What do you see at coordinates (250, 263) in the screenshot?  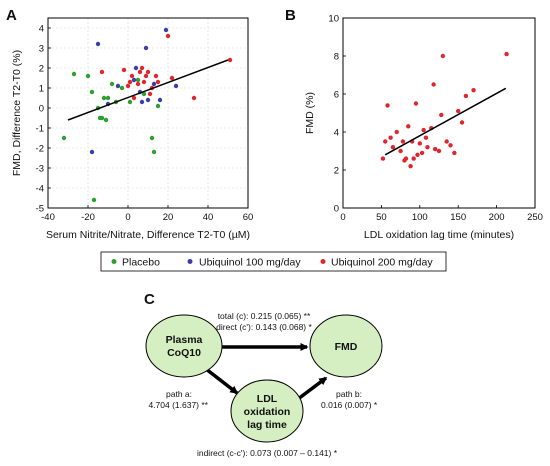 I see `legend-ubiquinol-100-label: Ubiquinol 100 mg/day` at bounding box center [250, 263].